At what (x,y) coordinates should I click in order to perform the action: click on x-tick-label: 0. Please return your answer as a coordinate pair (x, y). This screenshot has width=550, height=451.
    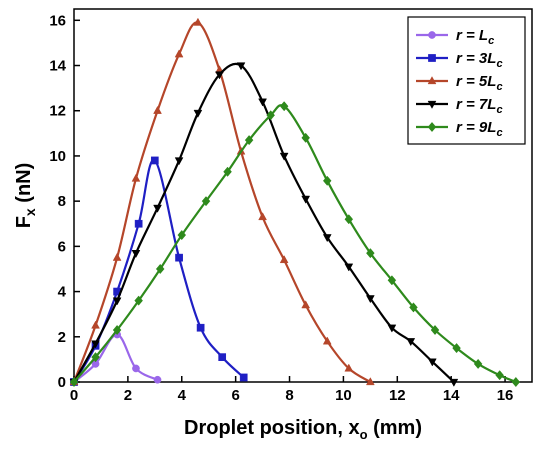
    Looking at the image, I should click on (74, 395).